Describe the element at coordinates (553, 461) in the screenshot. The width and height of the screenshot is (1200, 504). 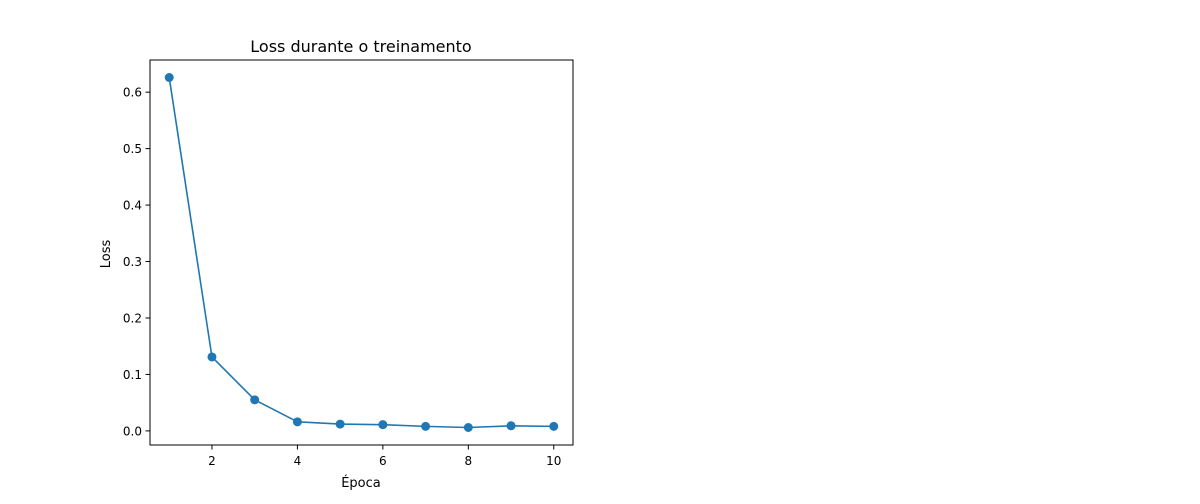
I see `x-tick-label: 10` at that location.